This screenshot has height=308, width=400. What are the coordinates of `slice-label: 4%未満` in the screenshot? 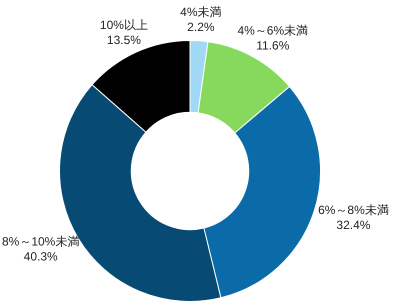 It's located at (201, 12).